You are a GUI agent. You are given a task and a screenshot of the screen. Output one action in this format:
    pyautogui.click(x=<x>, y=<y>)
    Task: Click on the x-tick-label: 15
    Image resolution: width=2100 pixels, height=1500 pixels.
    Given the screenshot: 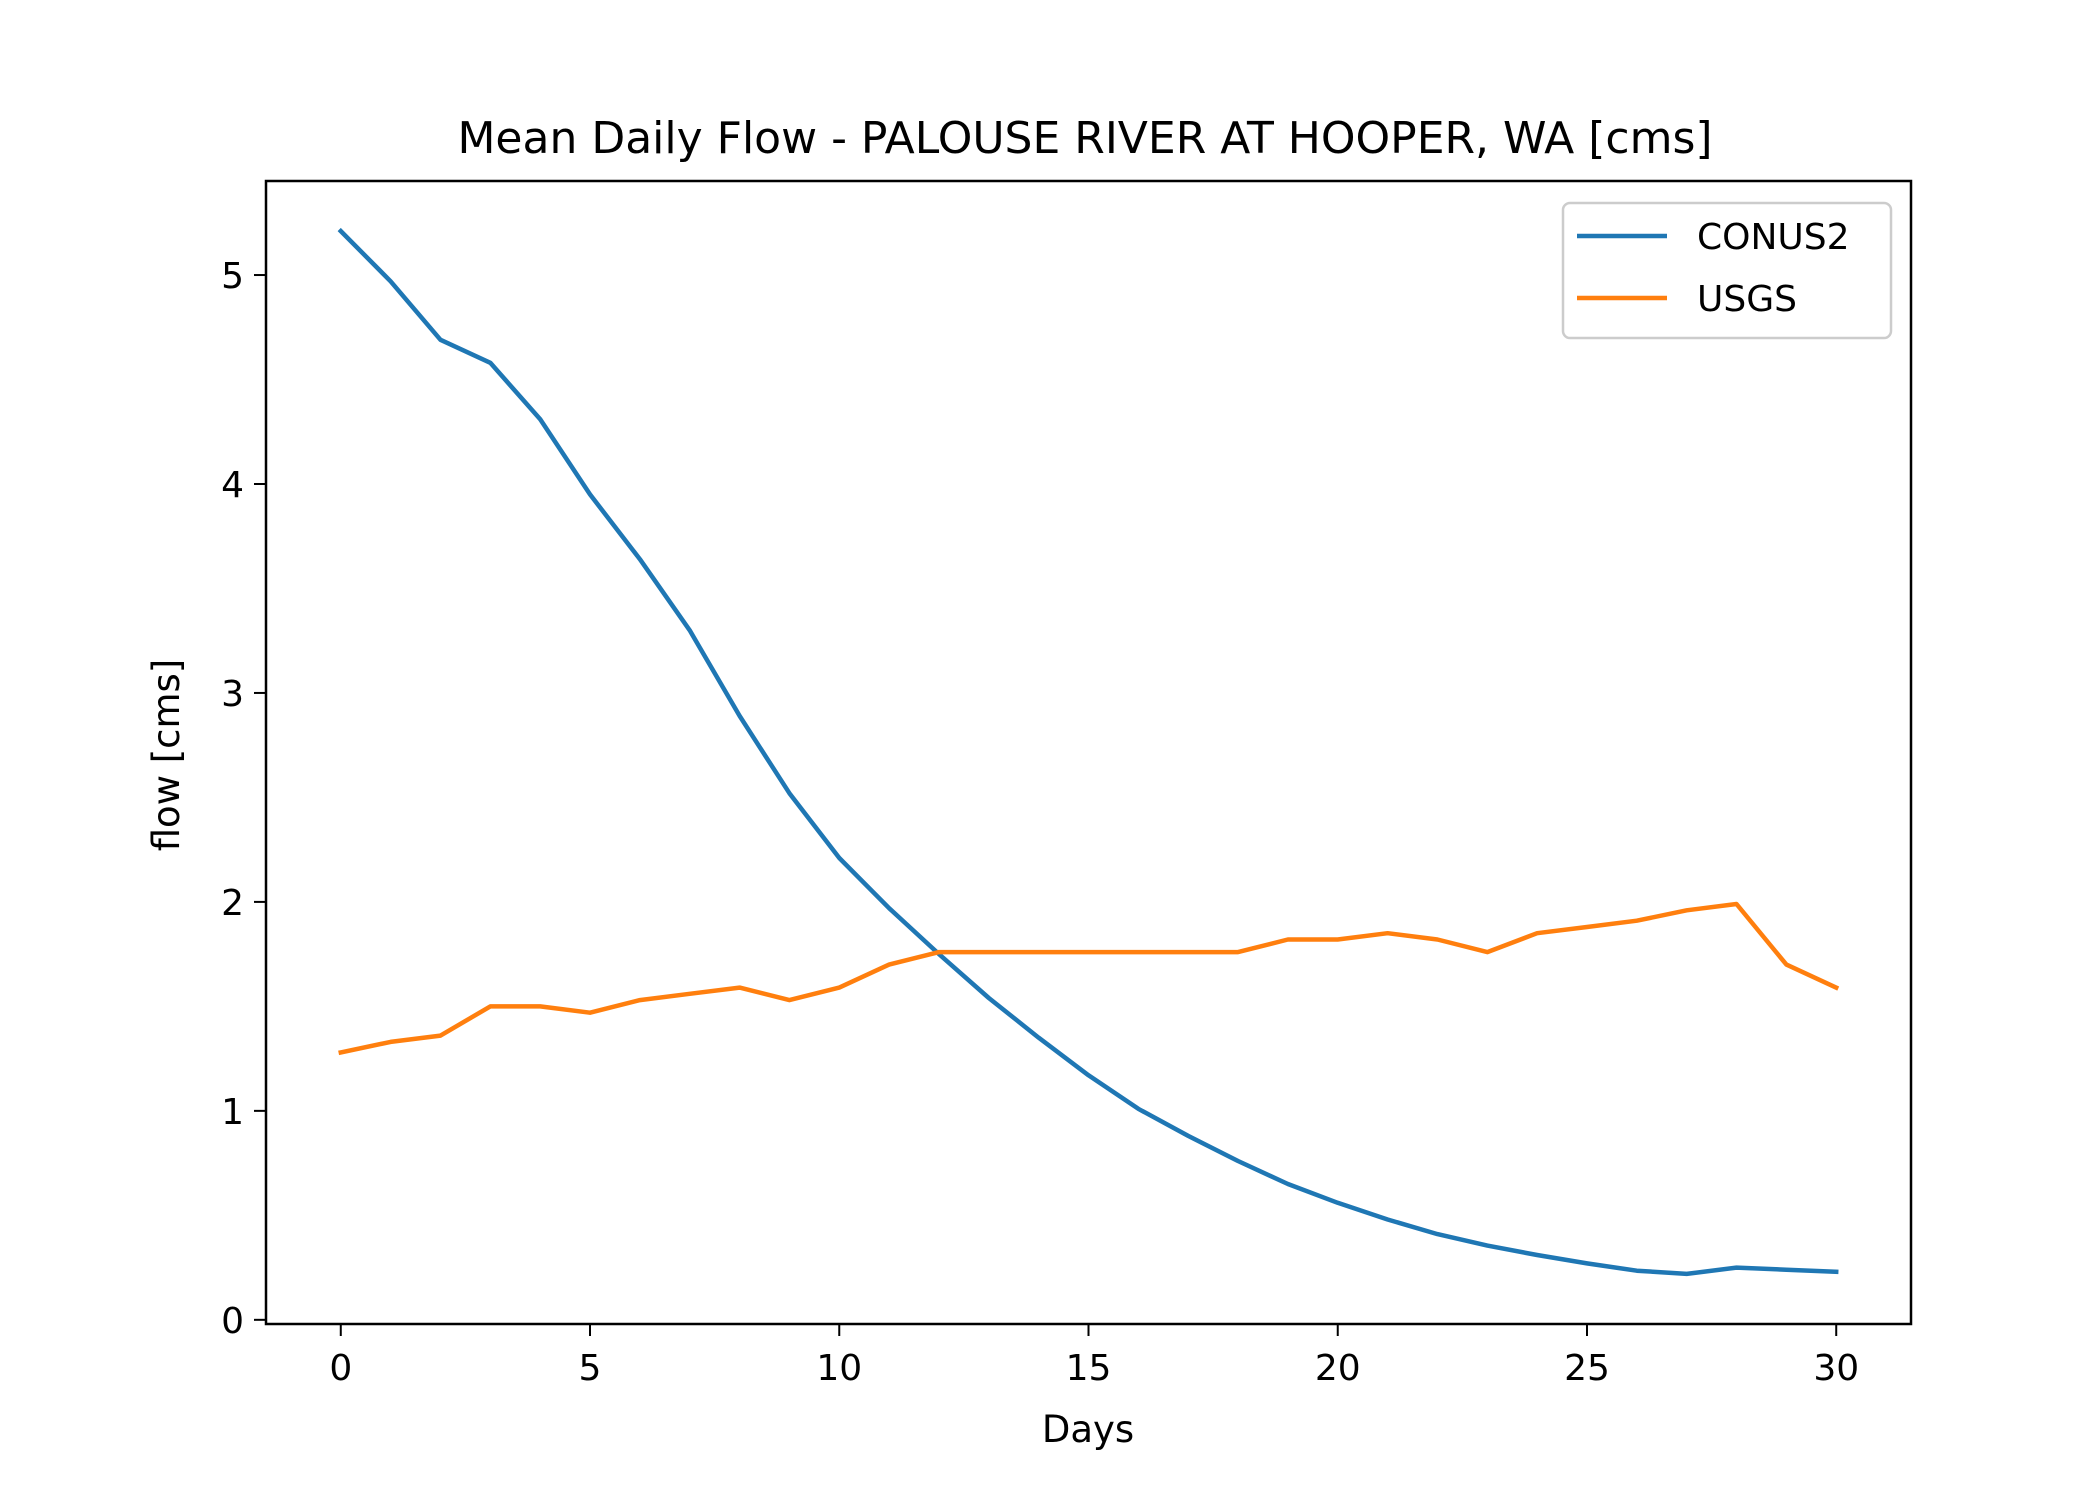 What is the action you would take?
    pyautogui.click(x=1089, y=1368)
    